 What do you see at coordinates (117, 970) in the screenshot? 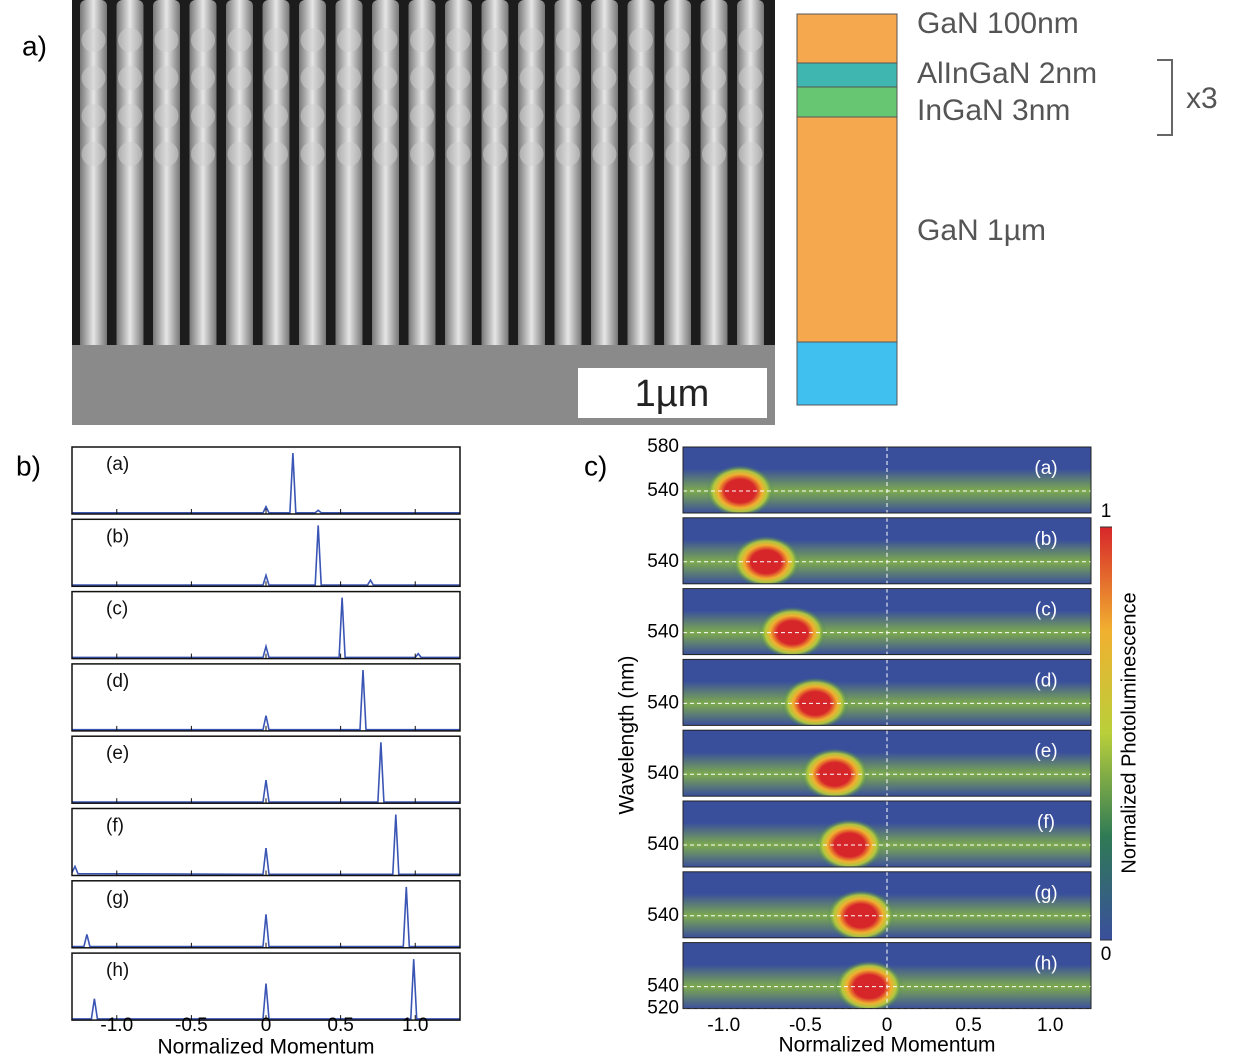
I see `panel-sublabel: (h)` at bounding box center [117, 970].